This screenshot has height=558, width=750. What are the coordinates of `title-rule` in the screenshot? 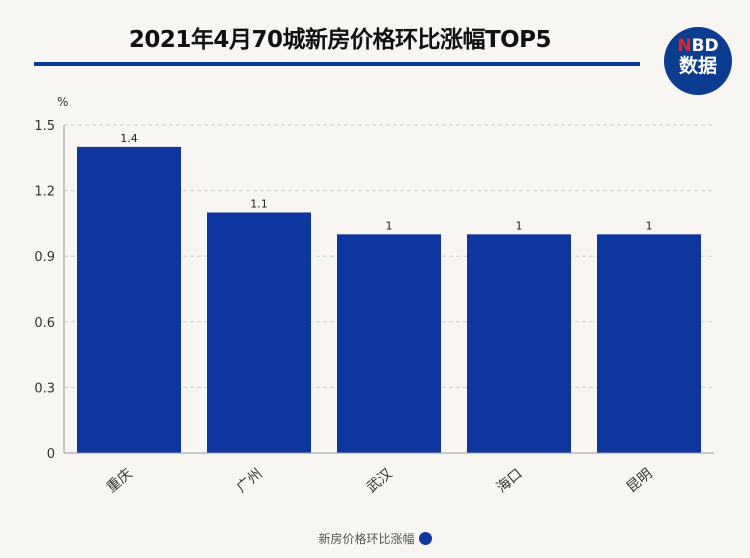 It's located at (337, 64).